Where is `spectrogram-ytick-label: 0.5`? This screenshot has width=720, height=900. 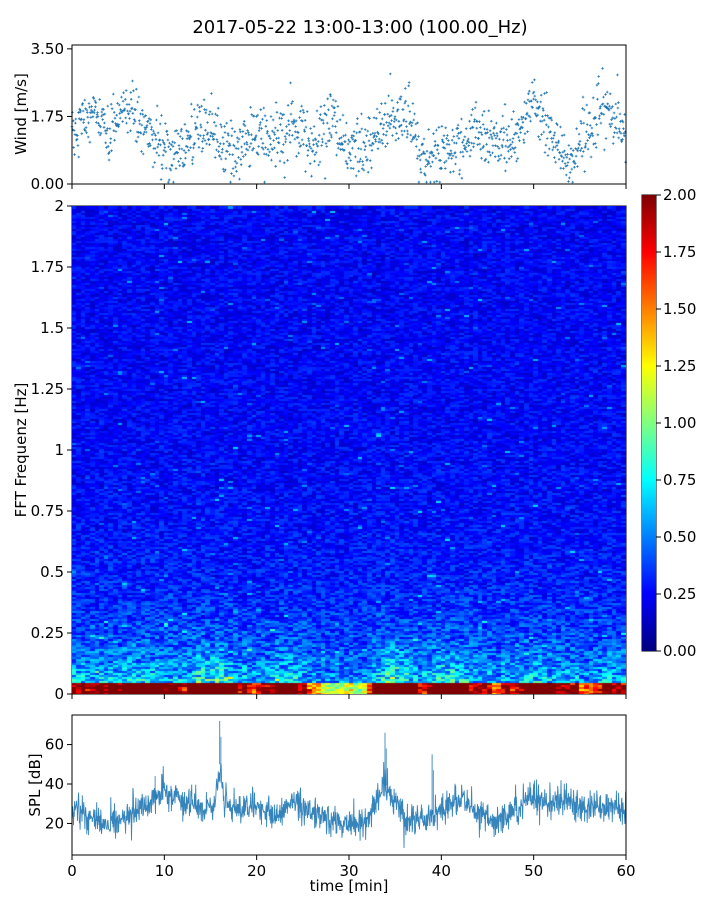
spectrogram-ytick-label: 0.5 is located at coordinates (52, 572).